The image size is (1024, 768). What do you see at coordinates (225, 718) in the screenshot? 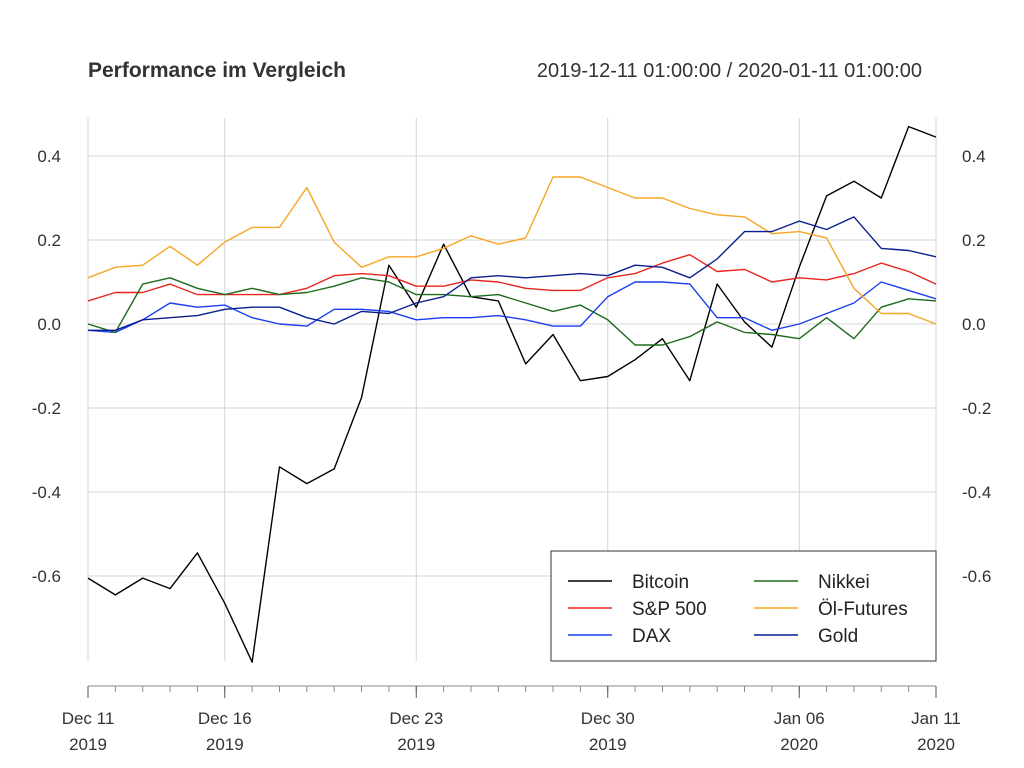
I see `x-tick-label-date: Dec 16` at bounding box center [225, 718].